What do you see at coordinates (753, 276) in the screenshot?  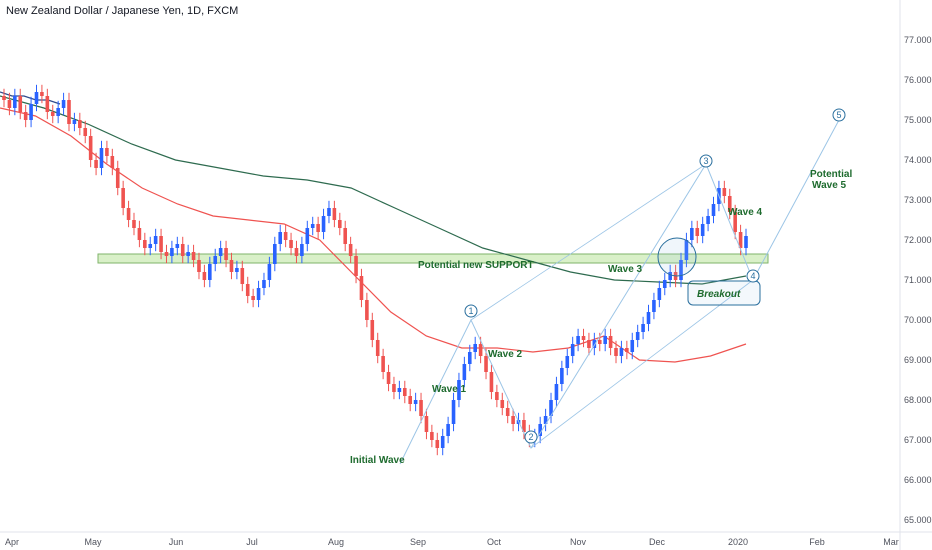 I see `wave-marker-4-label: 4` at bounding box center [753, 276].